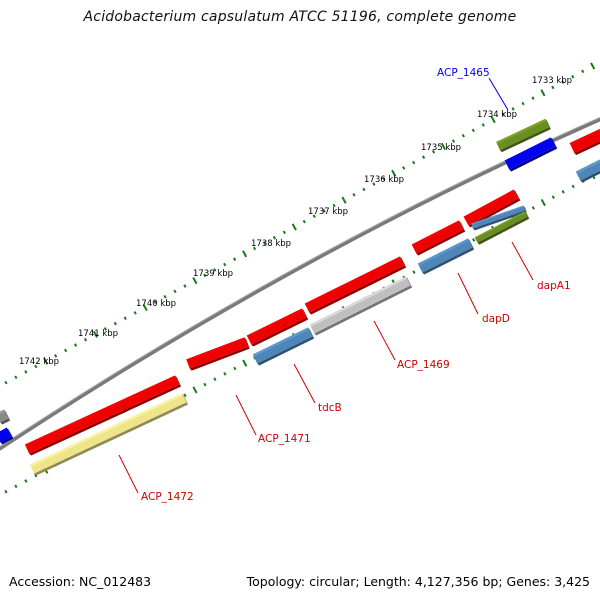  I want to click on kbp-label-1738: 1738 kbp, so click(271, 244).